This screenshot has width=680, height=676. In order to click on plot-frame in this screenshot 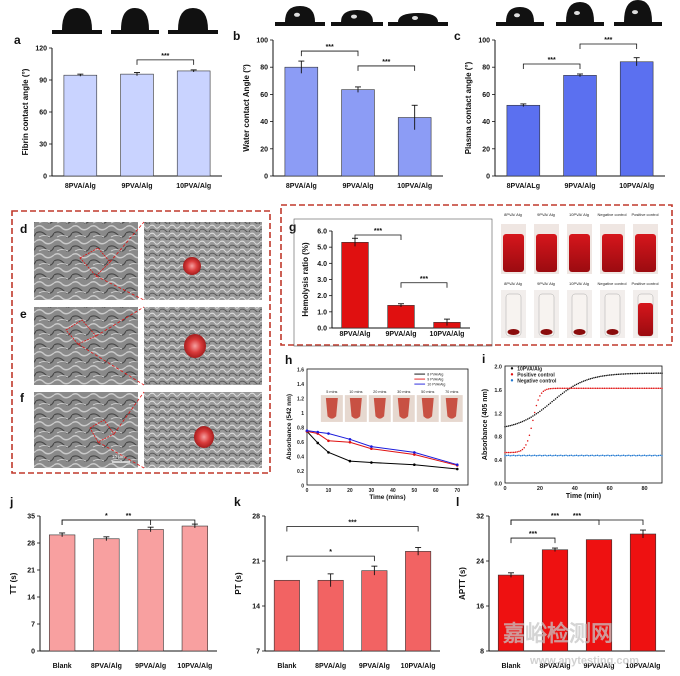, I will do `click(583, 424)`.